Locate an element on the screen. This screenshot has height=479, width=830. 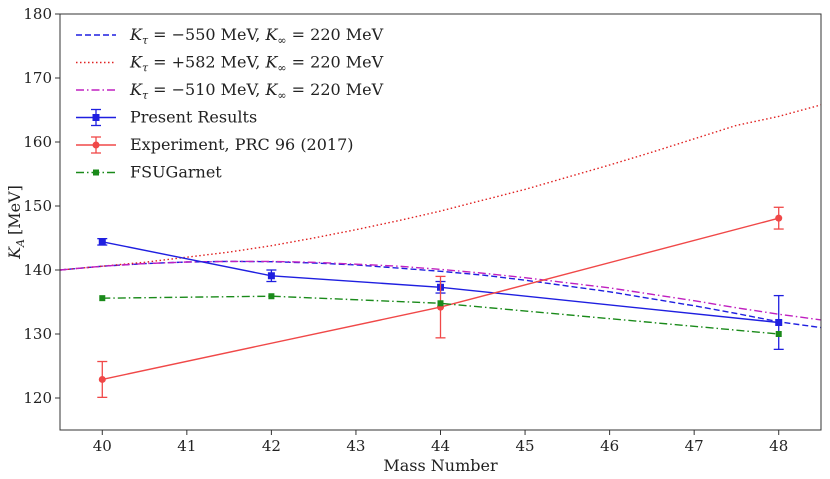
x-tick-label: 42 is located at coordinates (271, 446).